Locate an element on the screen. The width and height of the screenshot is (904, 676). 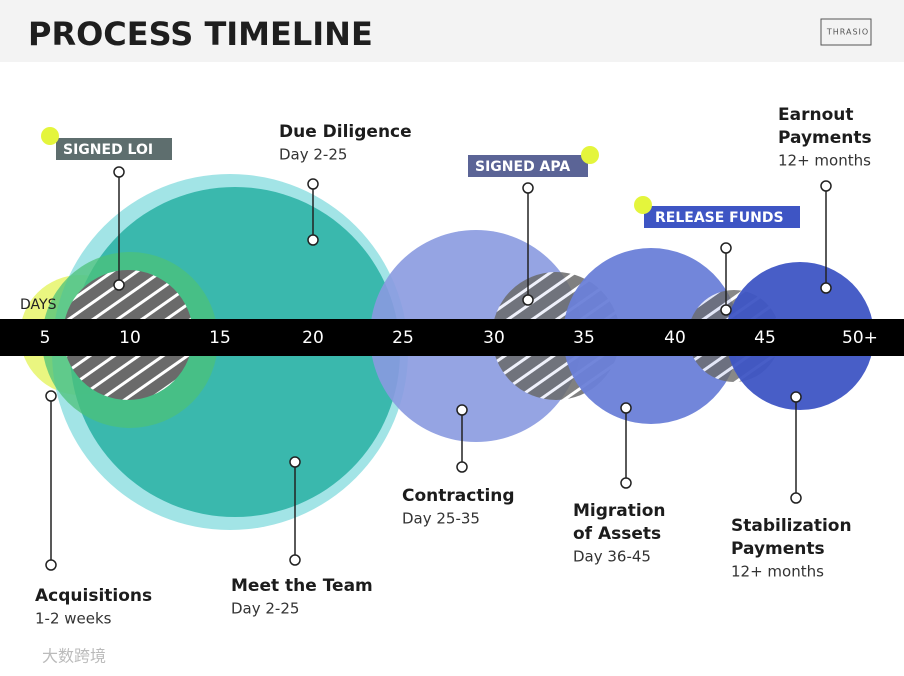
stage-detail: Day 25-35 is located at coordinates (441, 519).